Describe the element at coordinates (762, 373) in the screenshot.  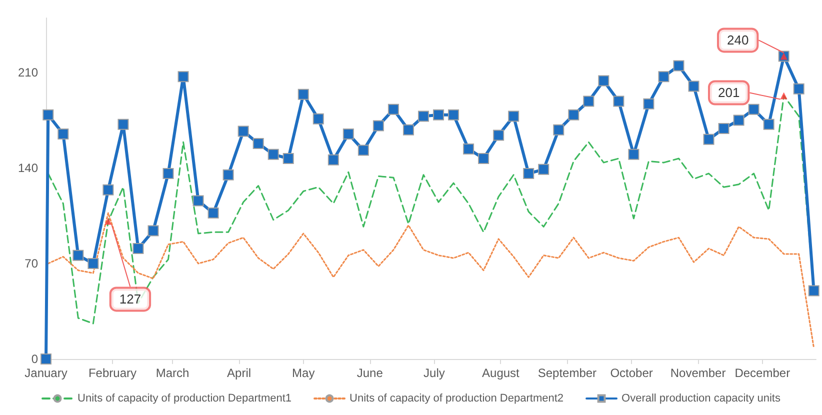
I see `x-tick-label: December` at that location.